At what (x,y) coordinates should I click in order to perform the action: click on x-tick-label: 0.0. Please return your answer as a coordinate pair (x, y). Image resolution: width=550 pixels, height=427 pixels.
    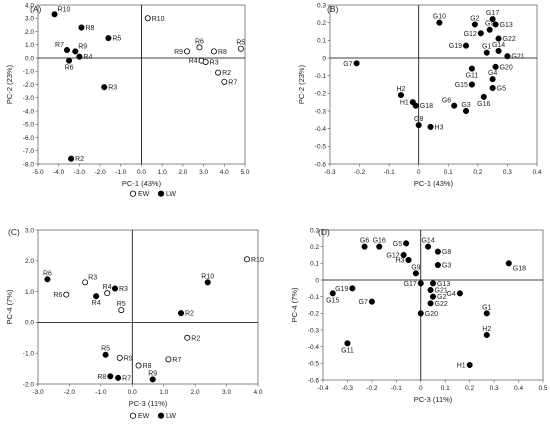
    Looking at the image, I should click on (141, 172).